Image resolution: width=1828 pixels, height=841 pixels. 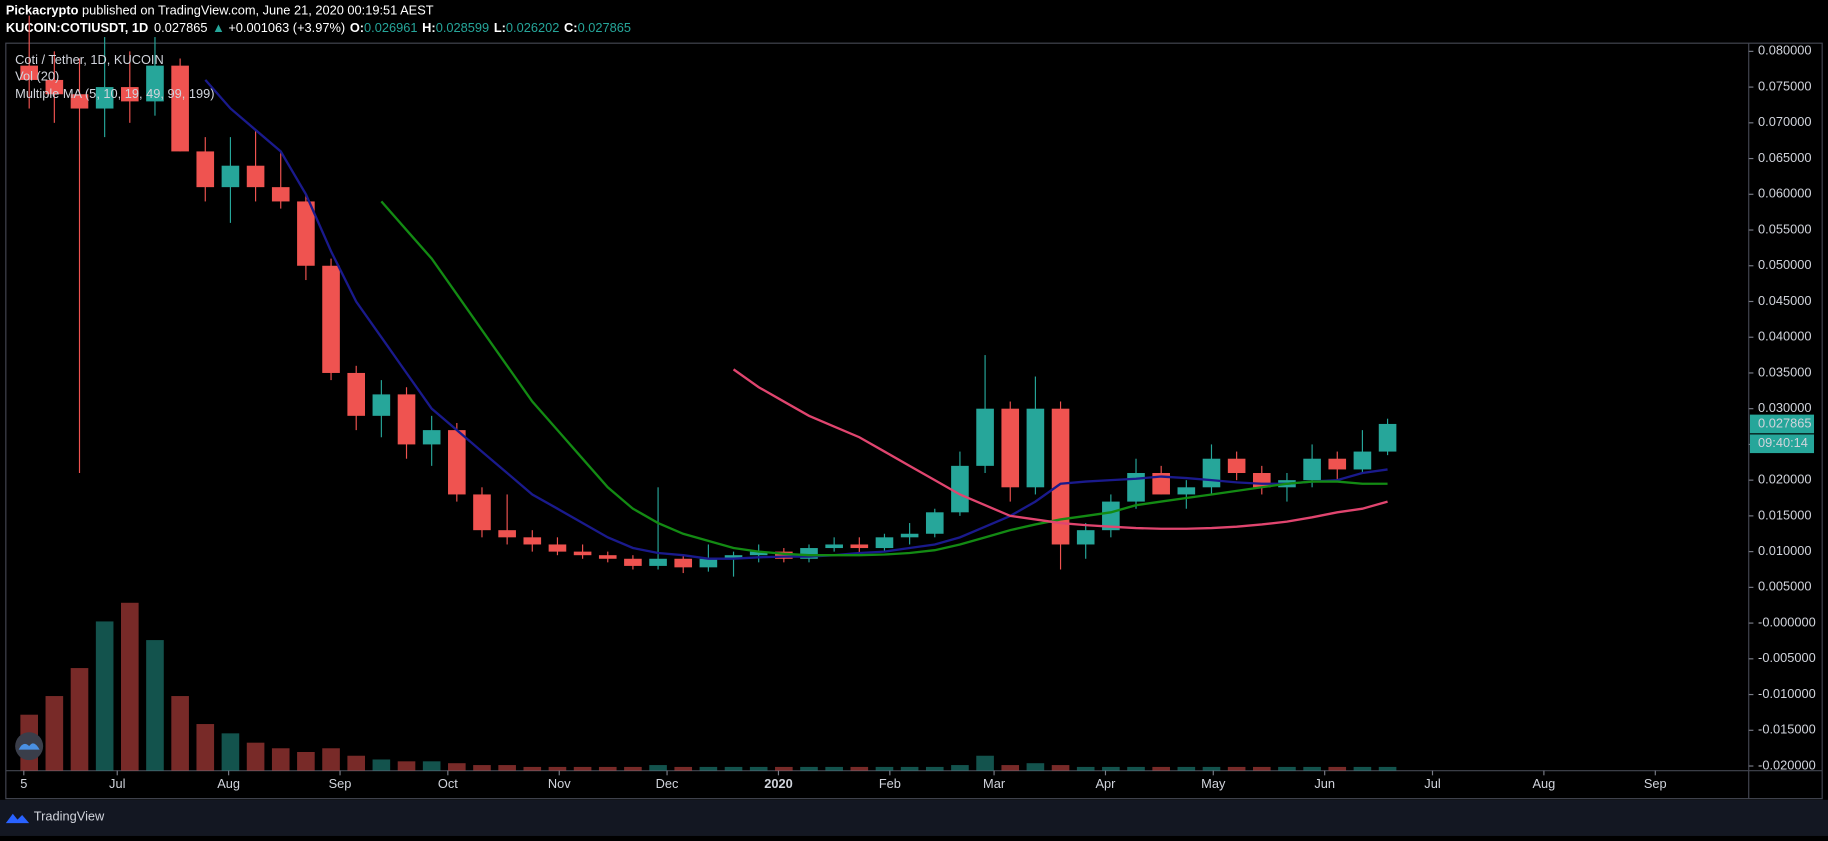 What do you see at coordinates (500, 28) in the screenshot?
I see `l-label: L:` at bounding box center [500, 28].